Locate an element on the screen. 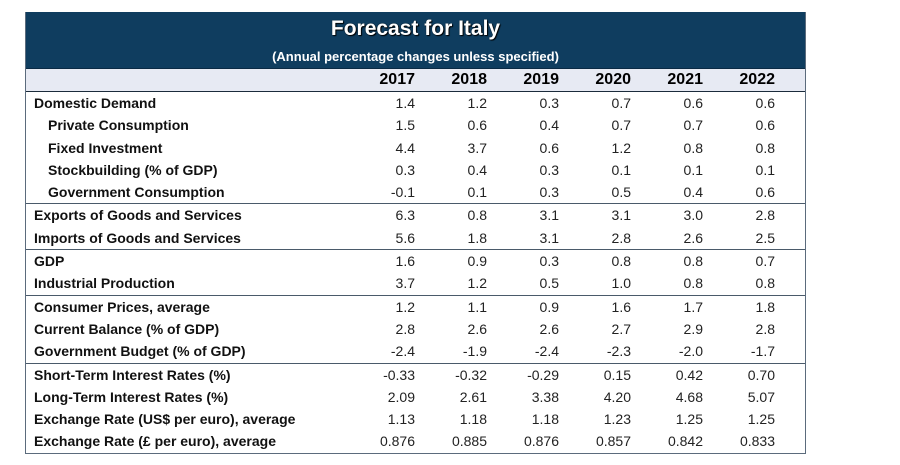 This screenshot has width=900, height=465. table-row: Fixed Investment 4.4 3.7 0.6 1.2 0.8 0.8 is located at coordinates (415, 148).